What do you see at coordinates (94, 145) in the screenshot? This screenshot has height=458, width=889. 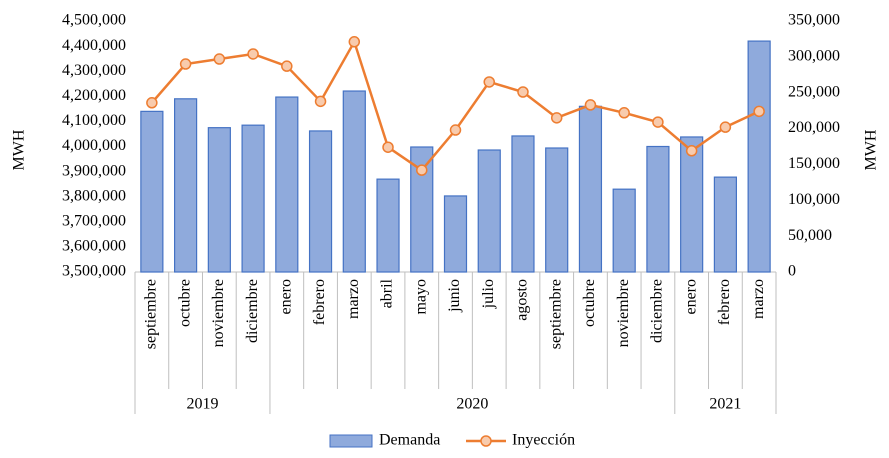 I see `y-tick-label: 4,000,000` at bounding box center [94, 145].